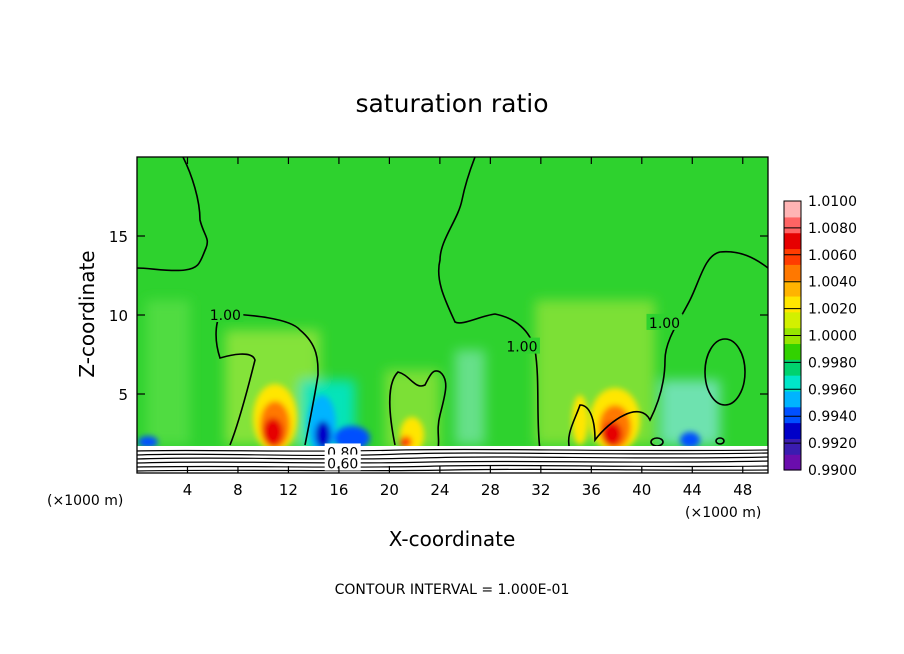 The width and height of the screenshot is (904, 654). Describe the element at coordinates (832, 337) in the screenshot. I see `colorbar-label: 1.0000` at that location.